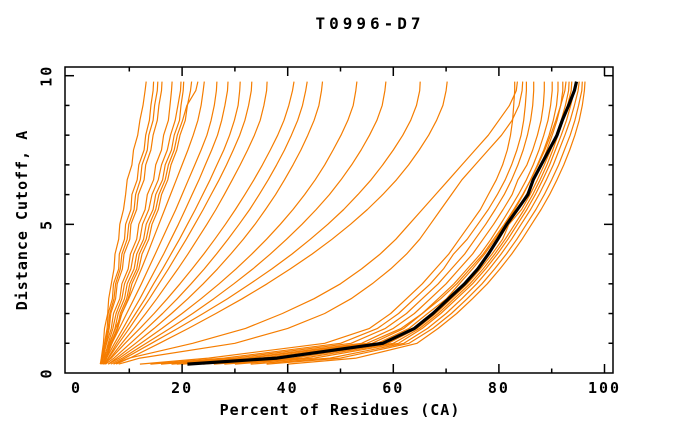 This screenshot has height=440, width=680. What do you see at coordinates (393, 388) in the screenshot?
I see `x-tick-label: 60` at bounding box center [393, 388].